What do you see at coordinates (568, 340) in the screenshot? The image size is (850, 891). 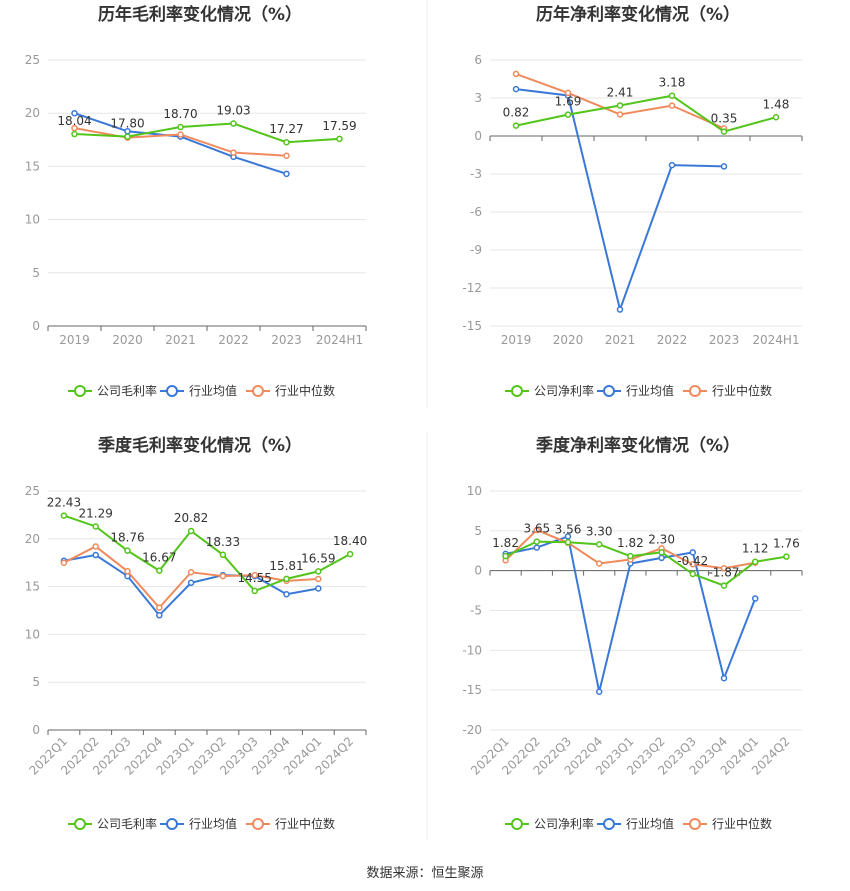 I see `x-tick-label: 2020` at bounding box center [568, 340].